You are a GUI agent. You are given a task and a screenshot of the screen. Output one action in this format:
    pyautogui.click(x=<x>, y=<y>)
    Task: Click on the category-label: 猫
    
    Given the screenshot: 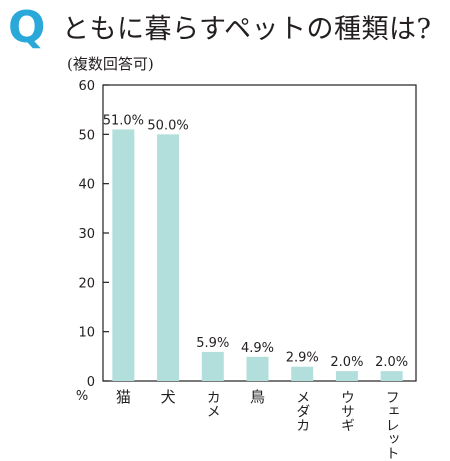 What is the action you would take?
    pyautogui.click(x=123, y=397)
    